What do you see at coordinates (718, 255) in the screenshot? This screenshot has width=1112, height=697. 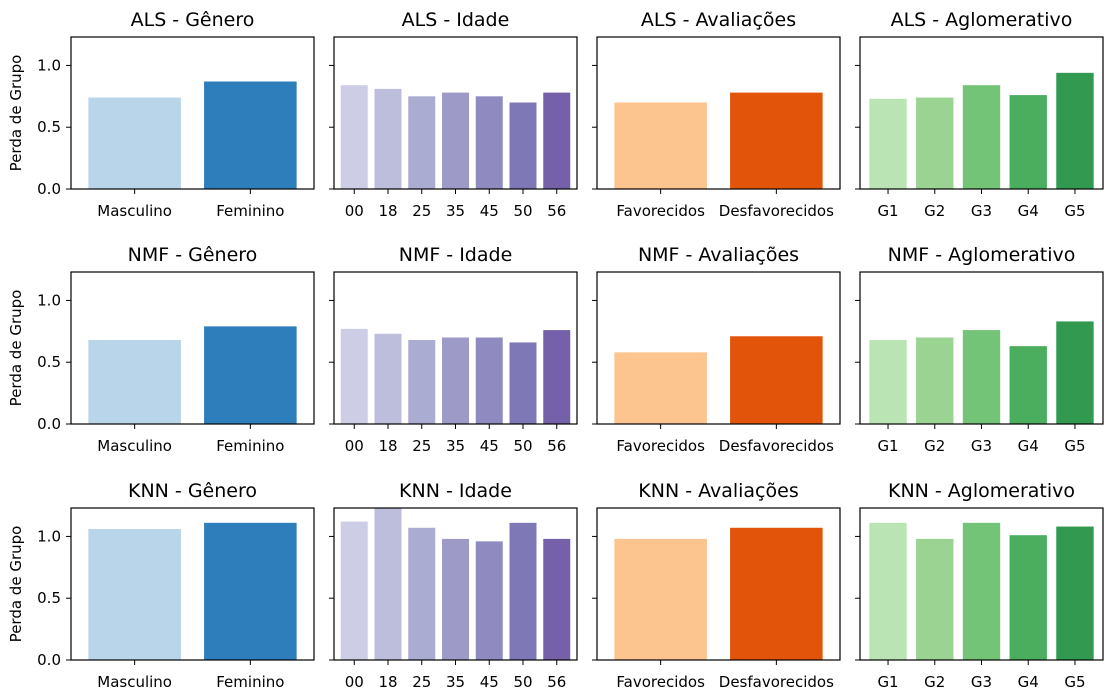 I see `chart-title: NMF - Avaliações` at bounding box center [718, 255].